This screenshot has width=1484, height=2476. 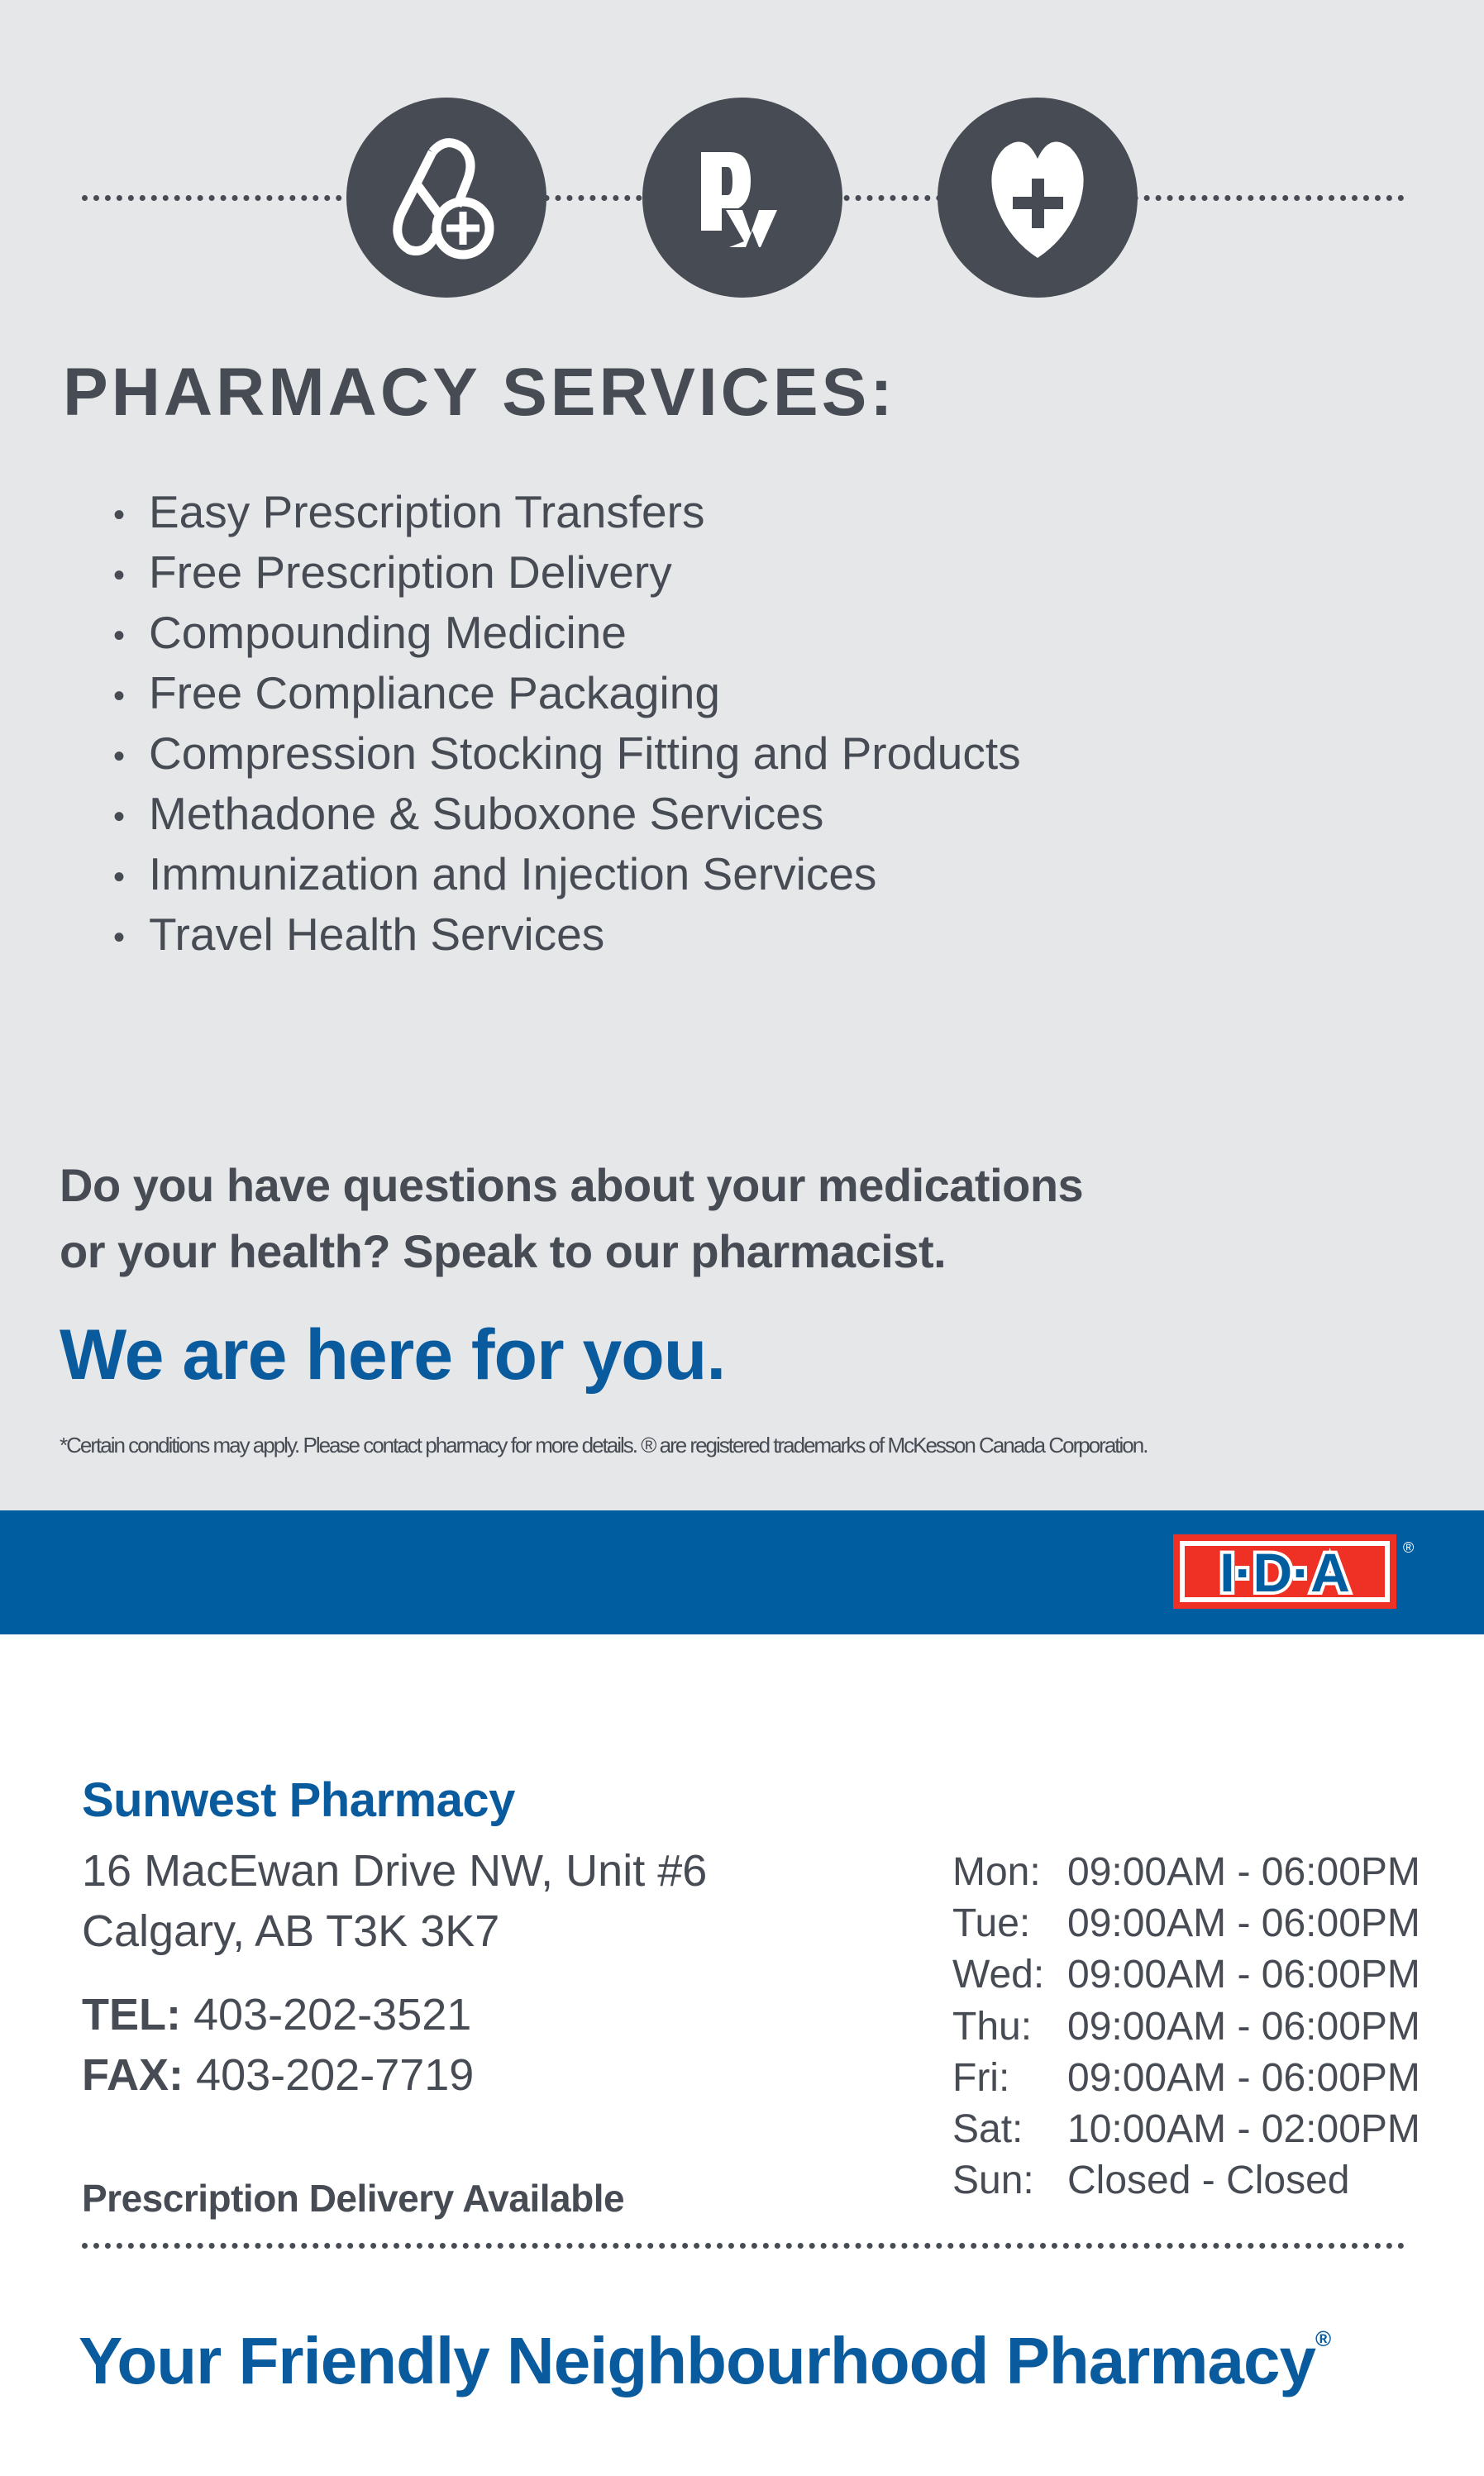 I want to click on list-item: • Methadone & Suboxone Services, so click(x=567, y=814).